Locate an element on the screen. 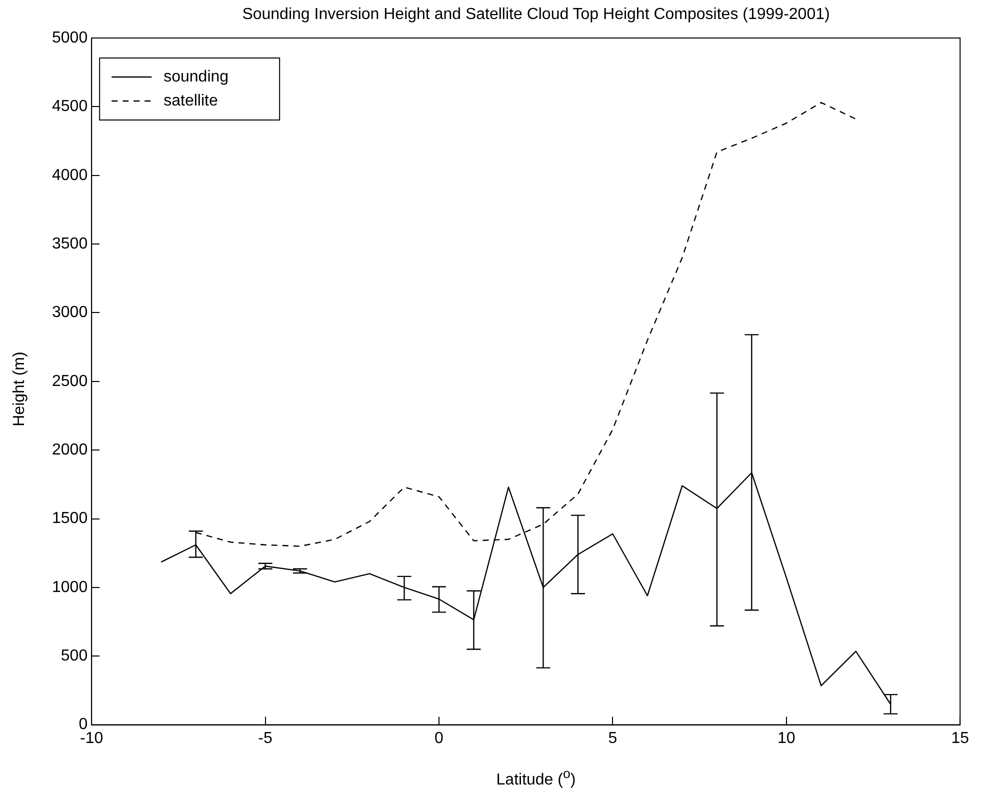 Image resolution: width=981 pixels, height=800 pixels. y-tick-label: 2500 is located at coordinates (70, 381).